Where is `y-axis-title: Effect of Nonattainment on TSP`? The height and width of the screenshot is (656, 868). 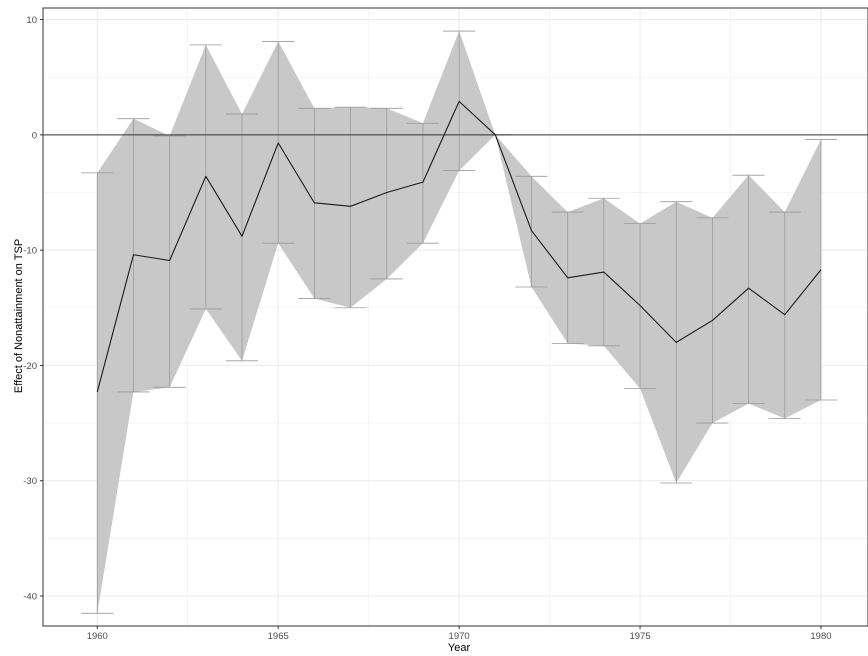
y-axis-title: Effect of Nonattainment on TSP is located at coordinates (19, 316).